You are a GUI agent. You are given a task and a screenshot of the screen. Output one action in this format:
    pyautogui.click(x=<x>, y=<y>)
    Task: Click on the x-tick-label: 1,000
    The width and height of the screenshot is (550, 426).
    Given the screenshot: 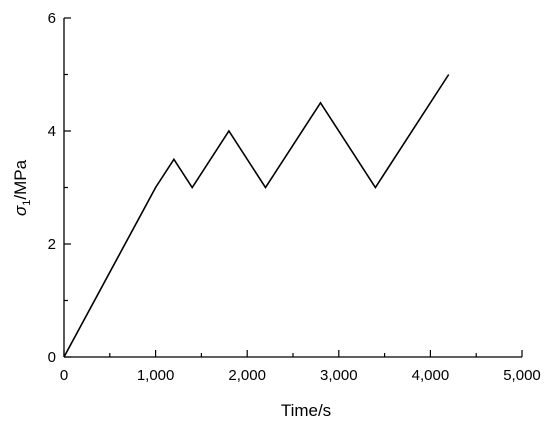 What is the action you would take?
    pyautogui.click(x=156, y=375)
    